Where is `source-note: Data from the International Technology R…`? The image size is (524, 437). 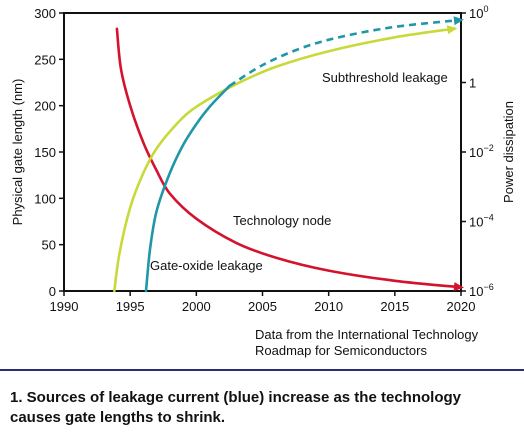
source-note: Data from the International Technology R… is located at coordinates (367, 342).